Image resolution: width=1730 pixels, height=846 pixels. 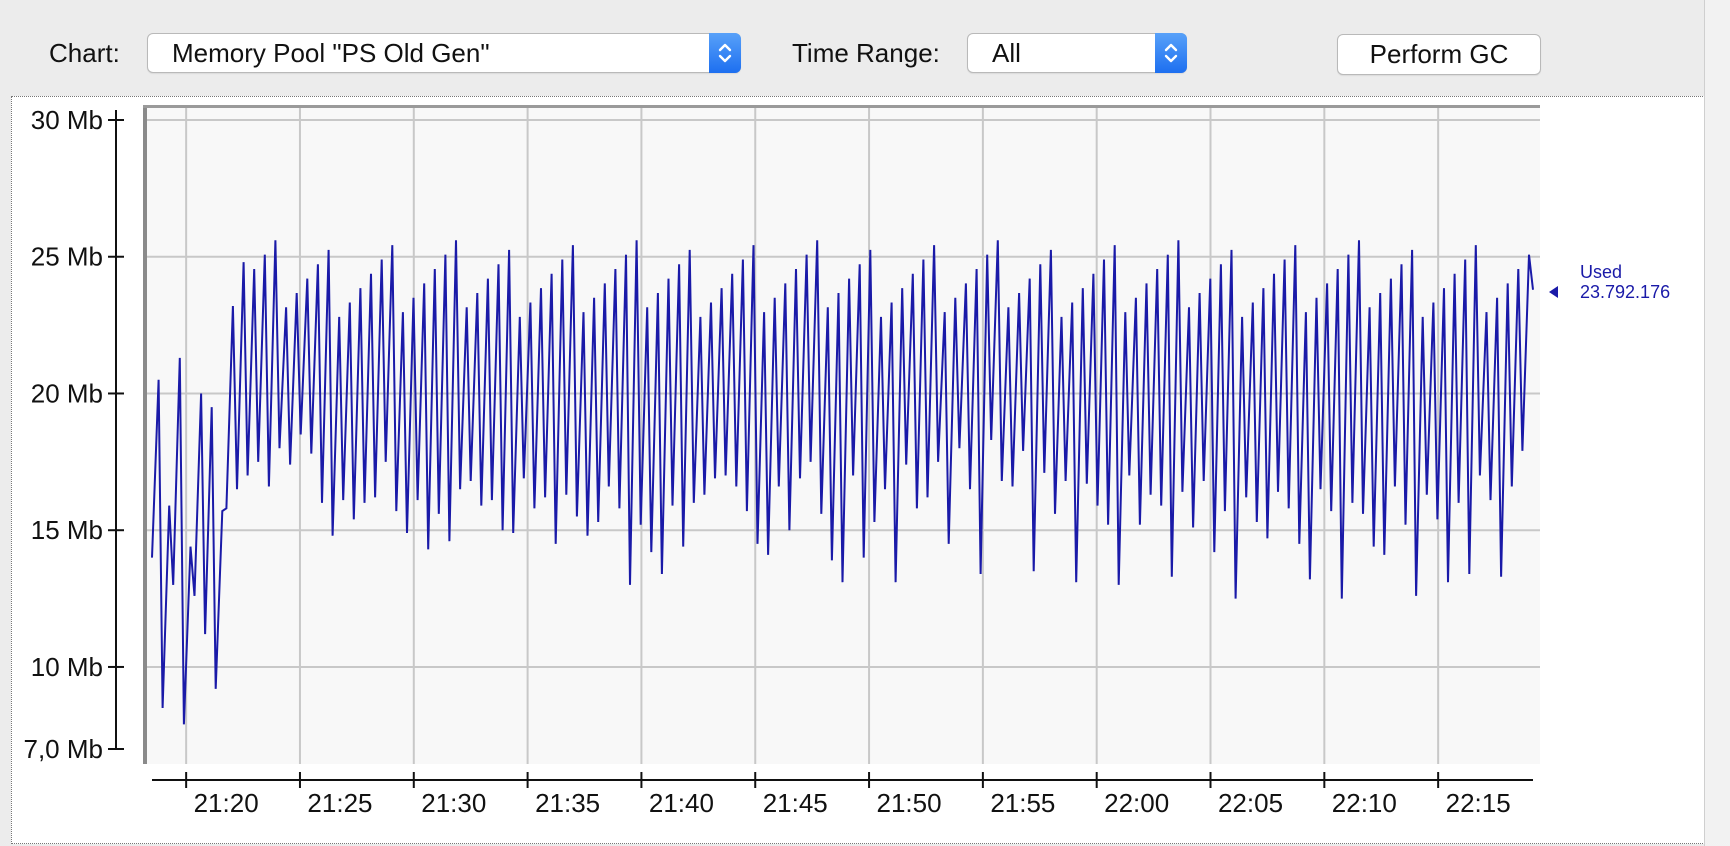 I want to click on x-tick-label: 21:40, so click(x=681, y=803).